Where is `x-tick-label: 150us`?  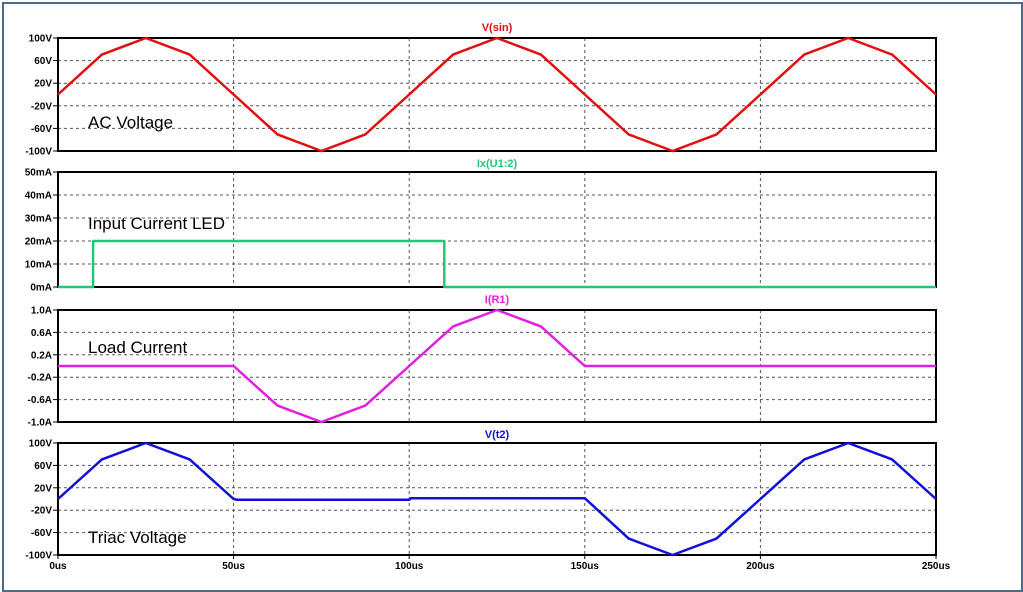
x-tick-label: 150us is located at coordinates (585, 566).